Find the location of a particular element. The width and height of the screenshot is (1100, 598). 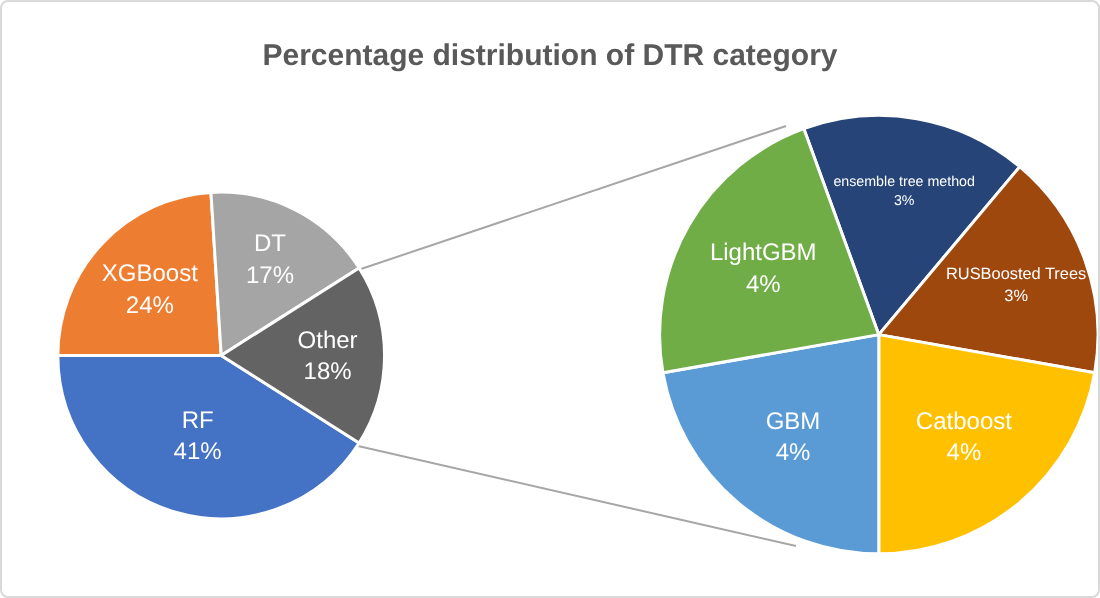

data-label: 24% is located at coordinates (150, 304).